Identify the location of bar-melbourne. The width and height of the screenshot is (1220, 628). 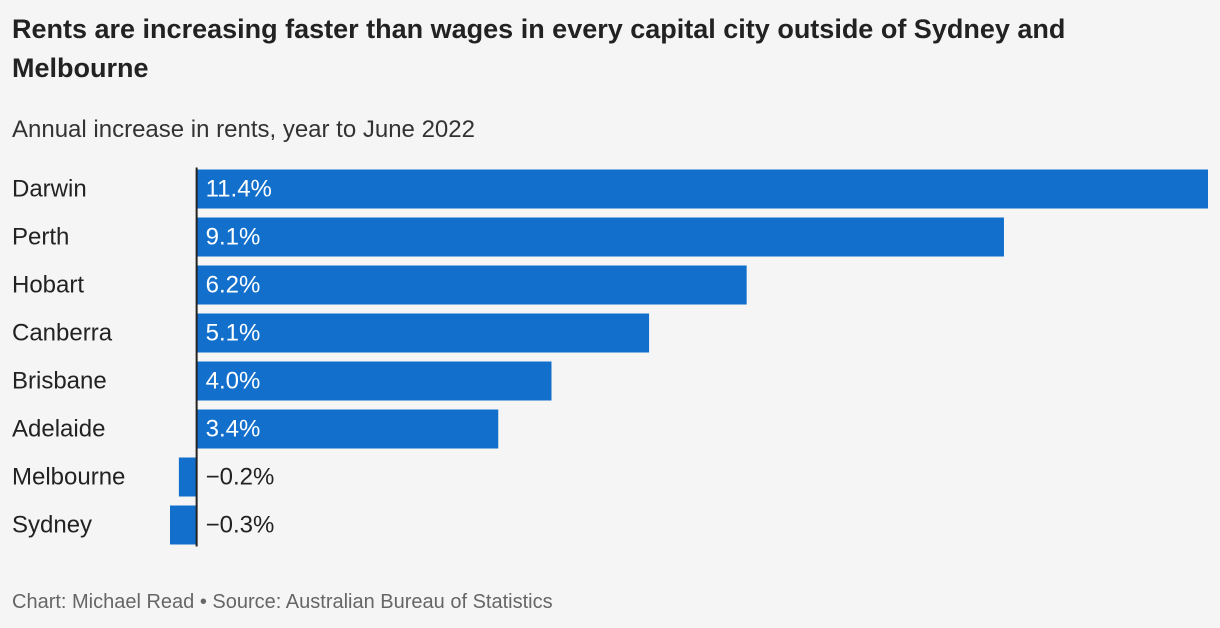
(187, 477).